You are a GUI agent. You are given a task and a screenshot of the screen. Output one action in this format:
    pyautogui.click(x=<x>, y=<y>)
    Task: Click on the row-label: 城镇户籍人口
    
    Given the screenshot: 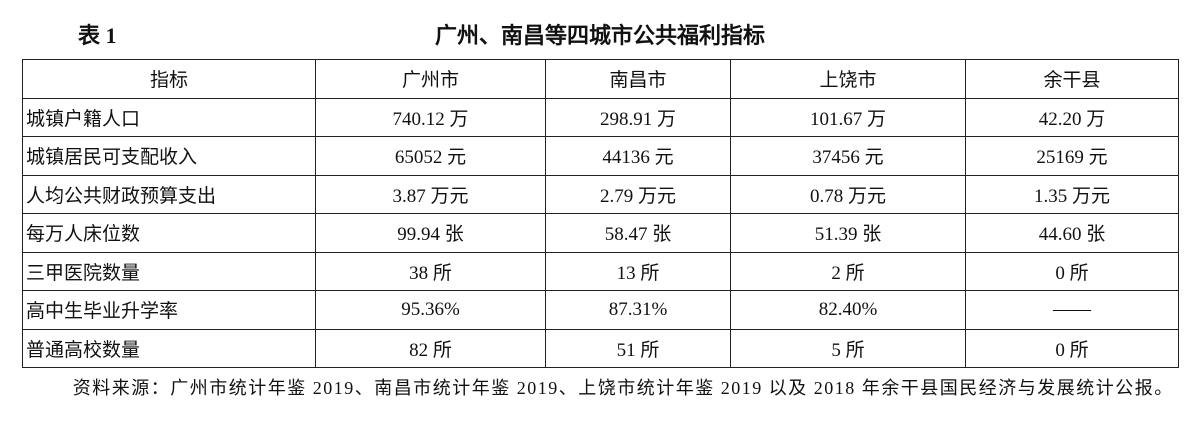 What is the action you would take?
    pyautogui.click(x=169, y=117)
    